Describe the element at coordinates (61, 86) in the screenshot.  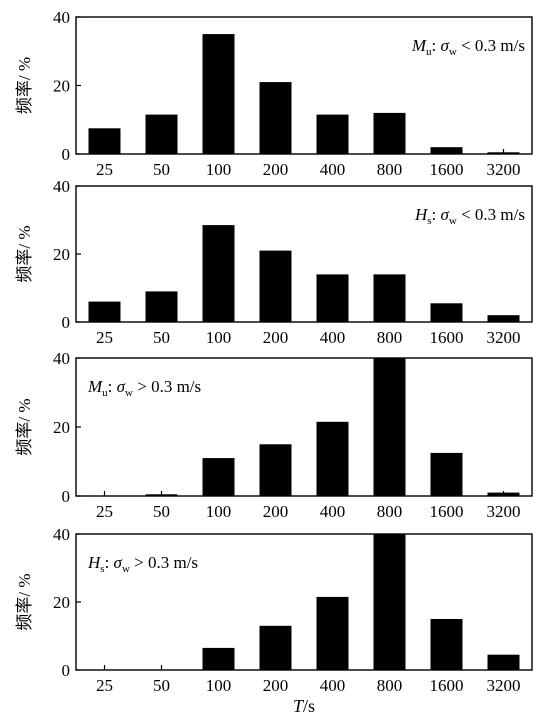
I see `y-tick-label-1-20: 20` at that location.